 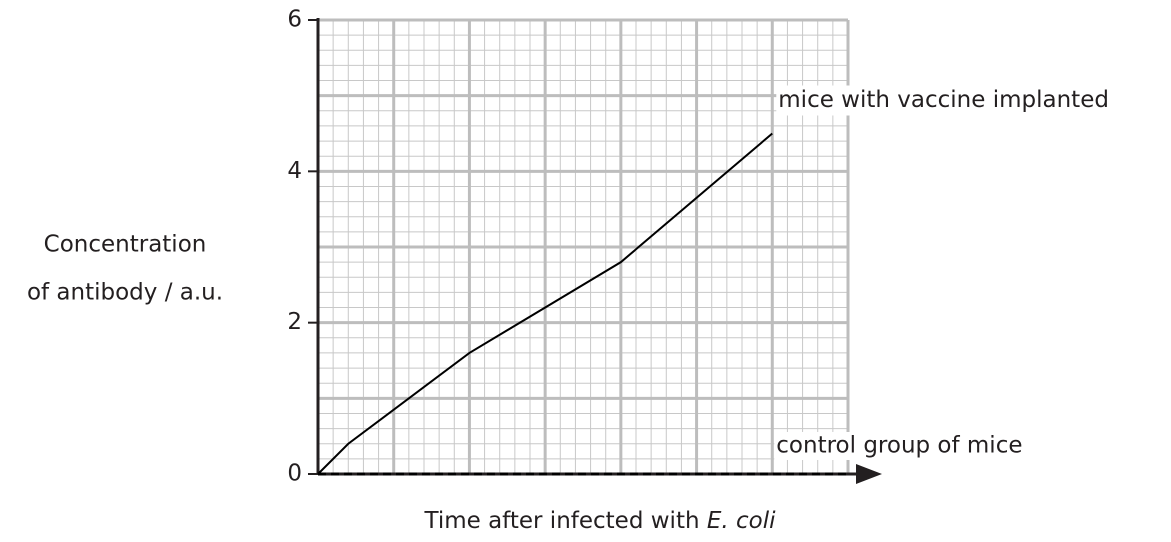 What do you see at coordinates (294, 20) in the screenshot?
I see `y-tick-label: 6` at bounding box center [294, 20].